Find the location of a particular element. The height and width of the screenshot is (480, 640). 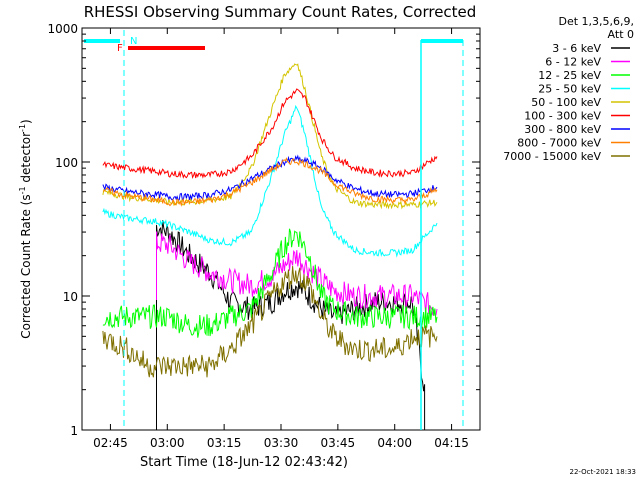

legend-entry-label: 7000 - 15000 keV is located at coordinates (552, 156).